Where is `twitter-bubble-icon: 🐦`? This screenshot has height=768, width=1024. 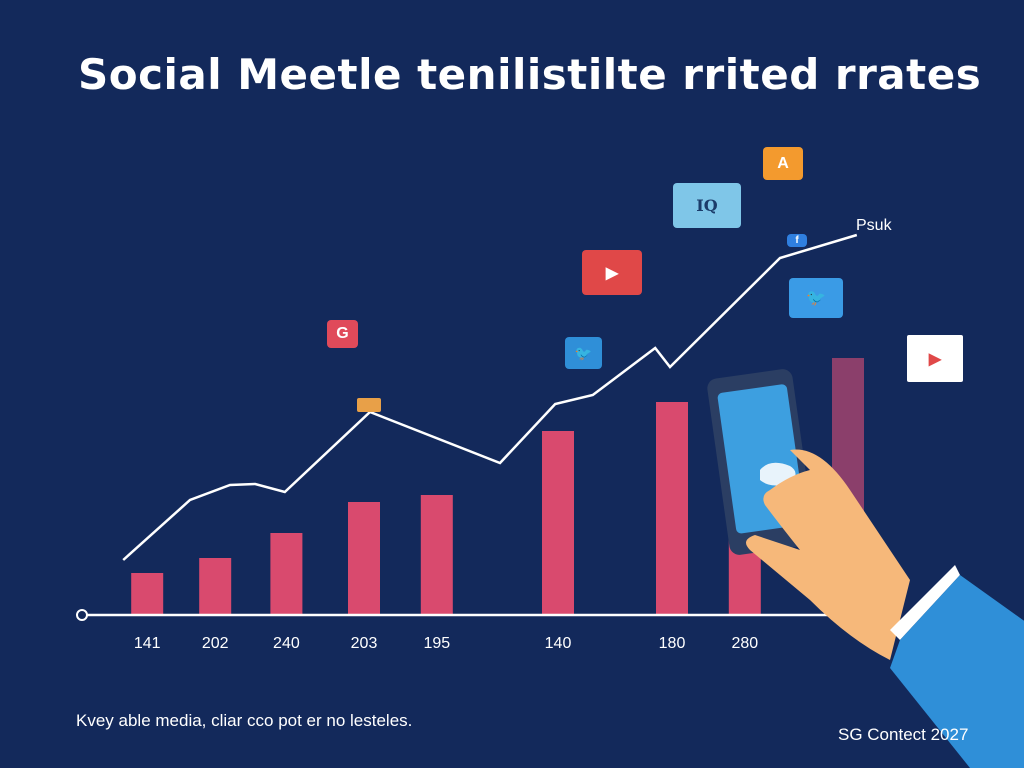 twitter-bubble-icon: 🐦 is located at coordinates (816, 298).